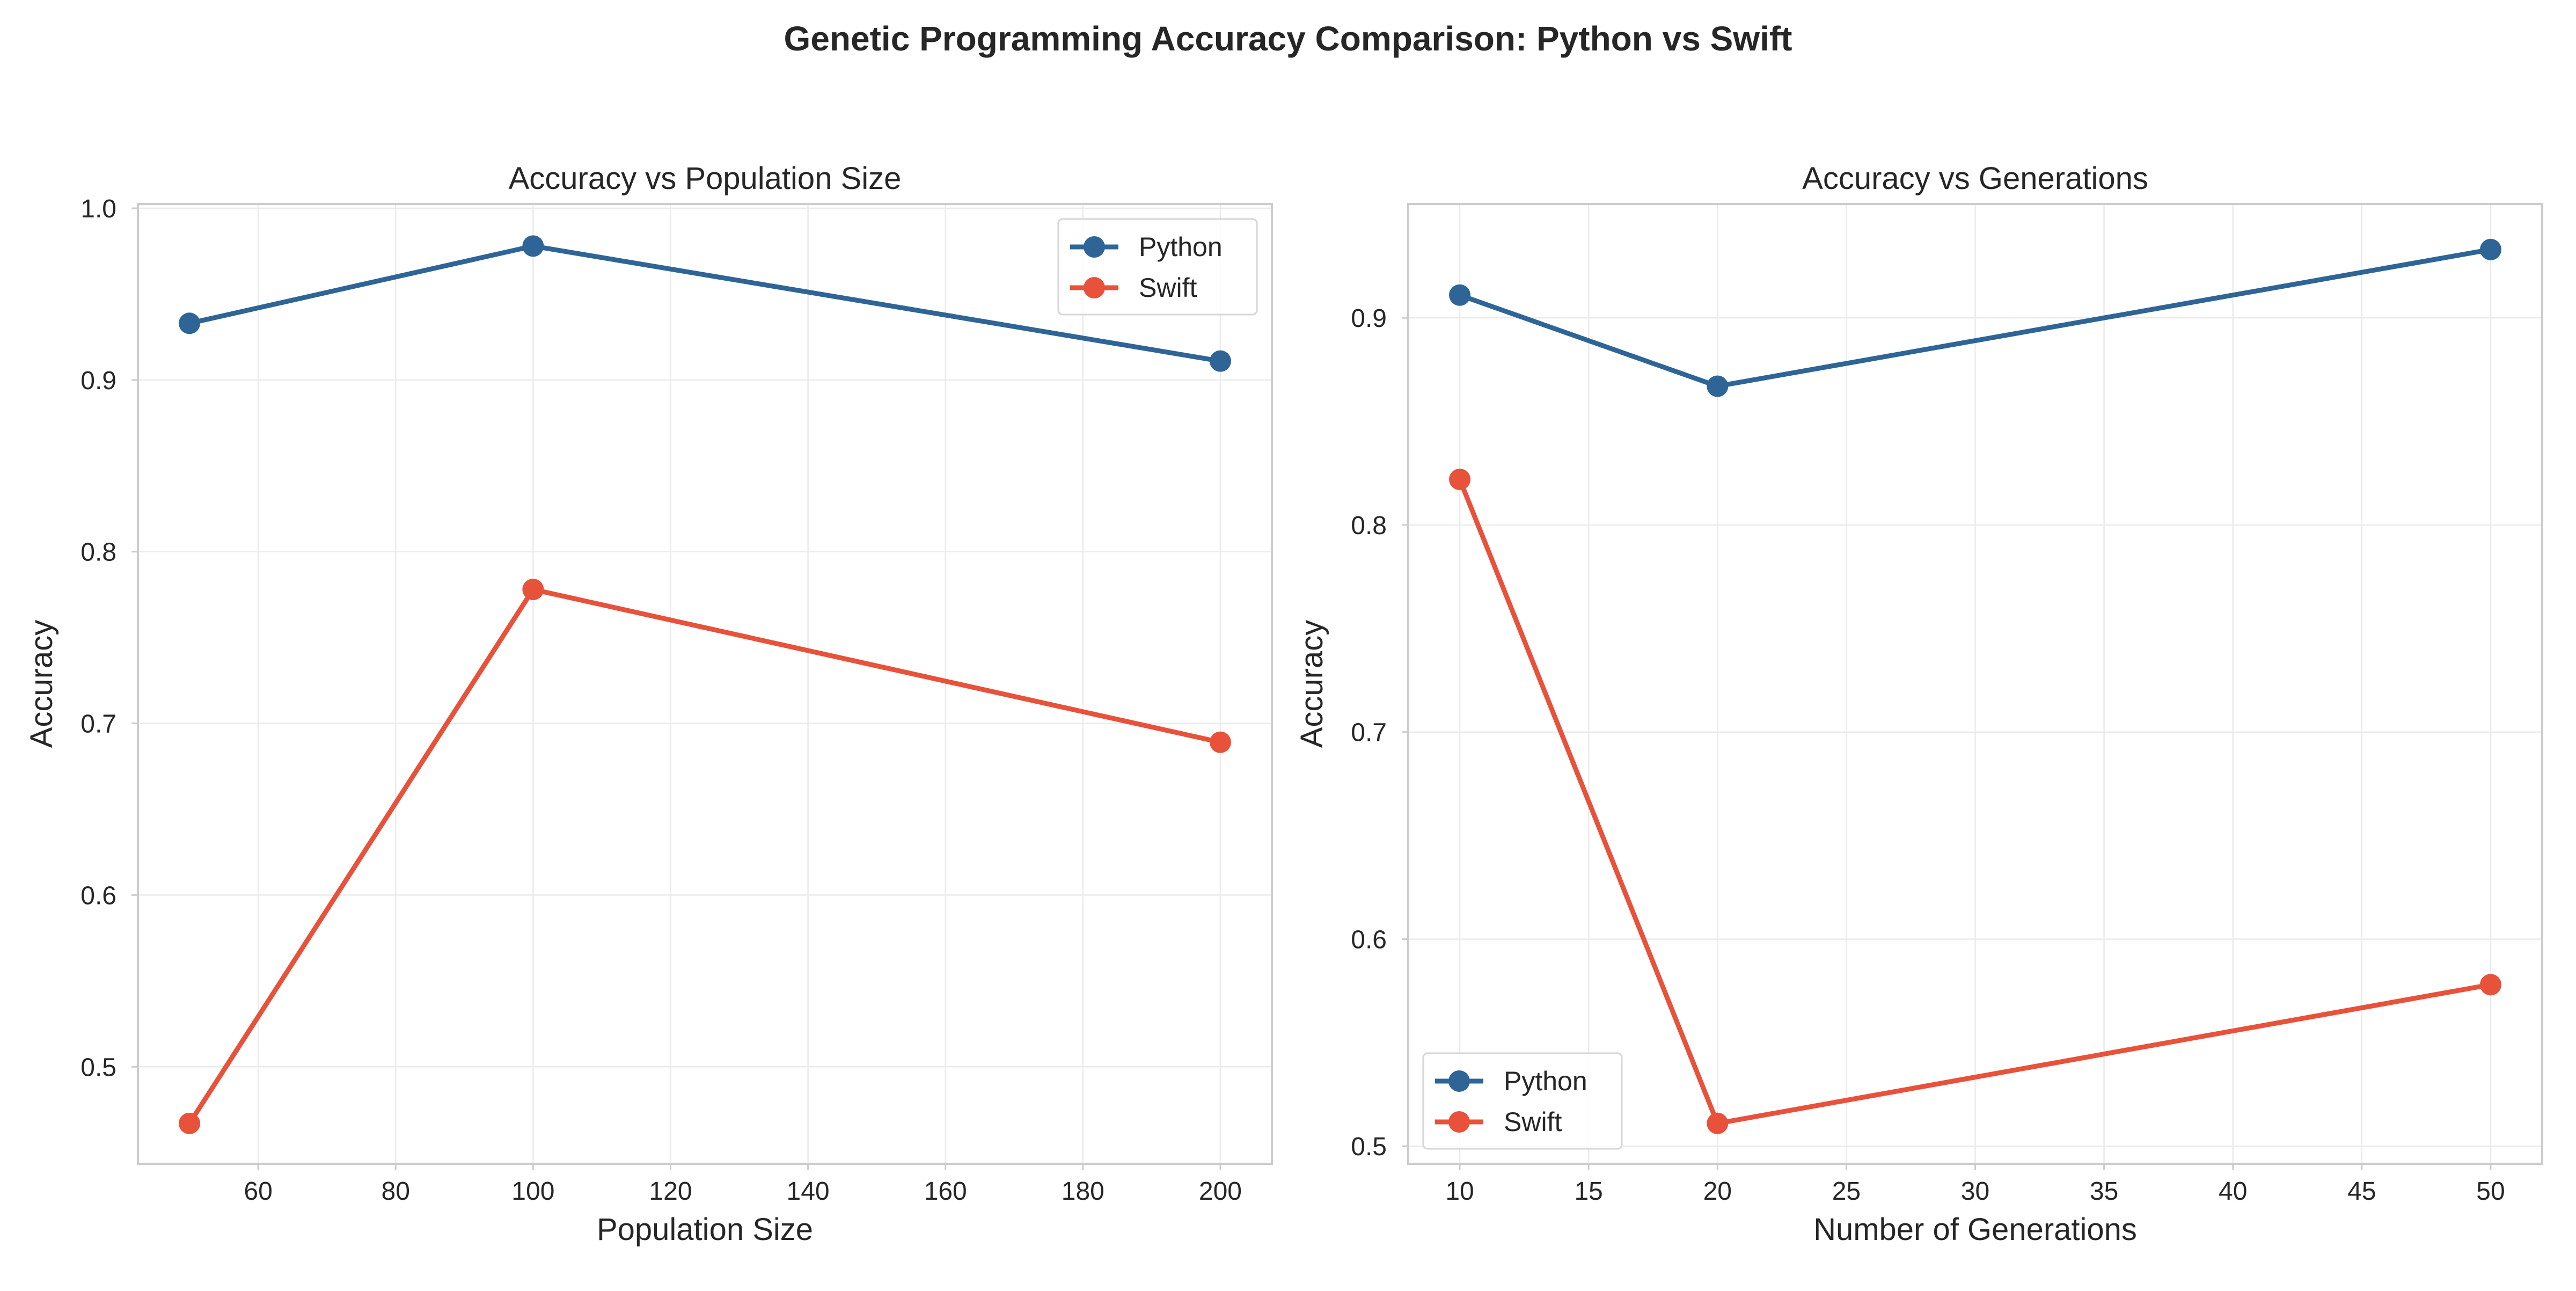  What do you see at coordinates (258, 1191) in the screenshot?
I see `x-tick-label: 60` at bounding box center [258, 1191].